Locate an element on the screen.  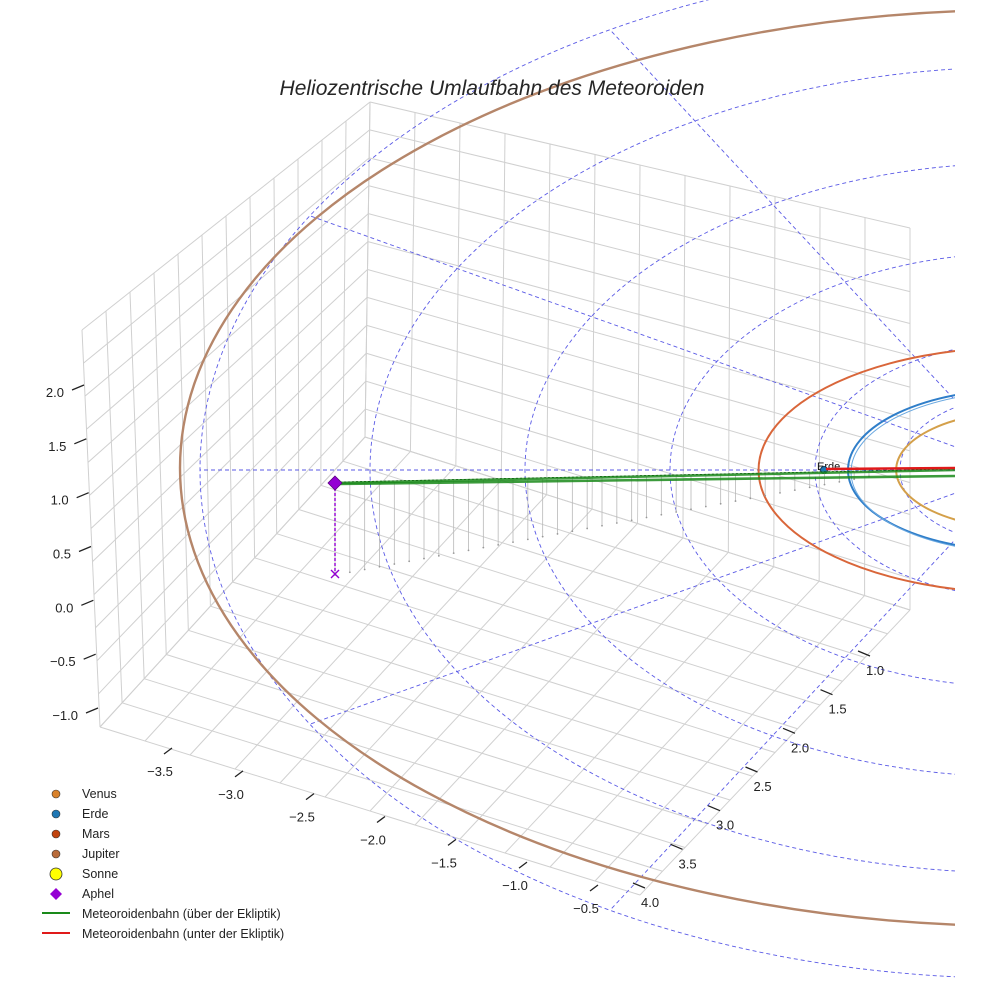
orbit-mars is located at coordinates (856, 470).